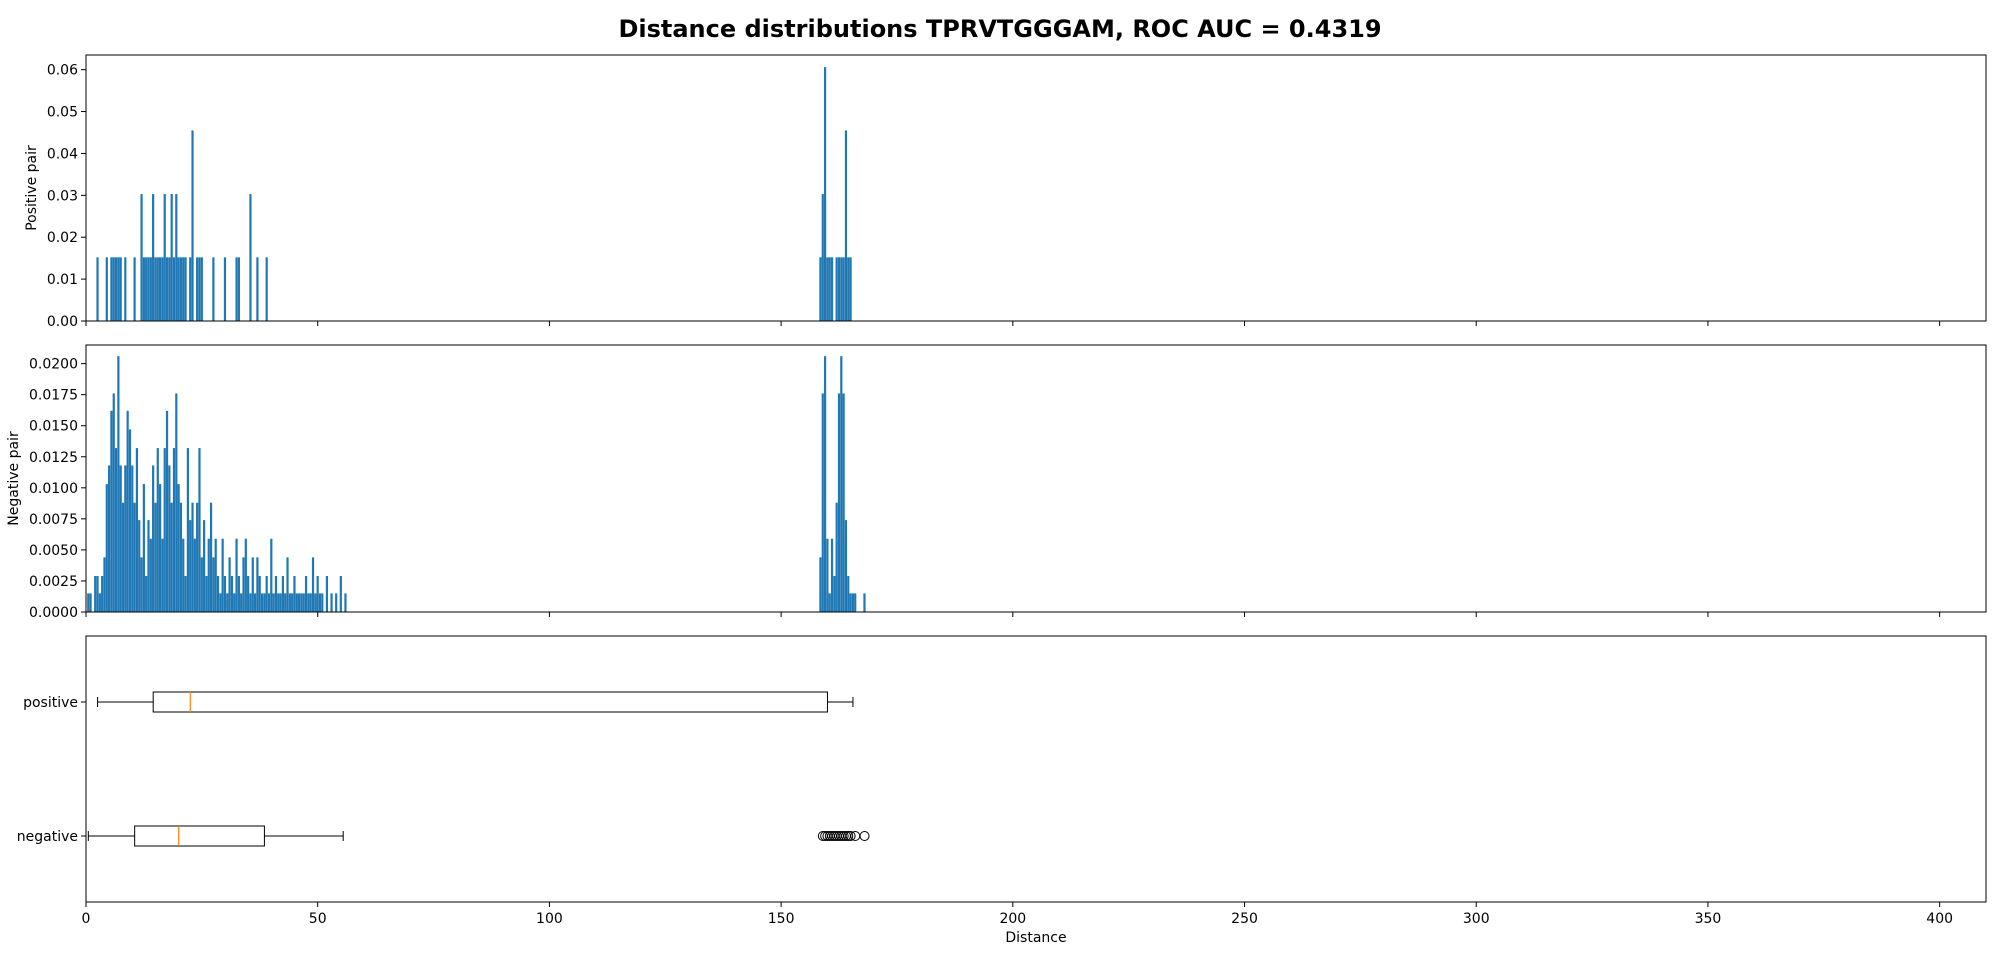 The width and height of the screenshot is (2000, 960). Describe the element at coordinates (549, 919) in the screenshot. I see `x-tick-label: 100` at that location.